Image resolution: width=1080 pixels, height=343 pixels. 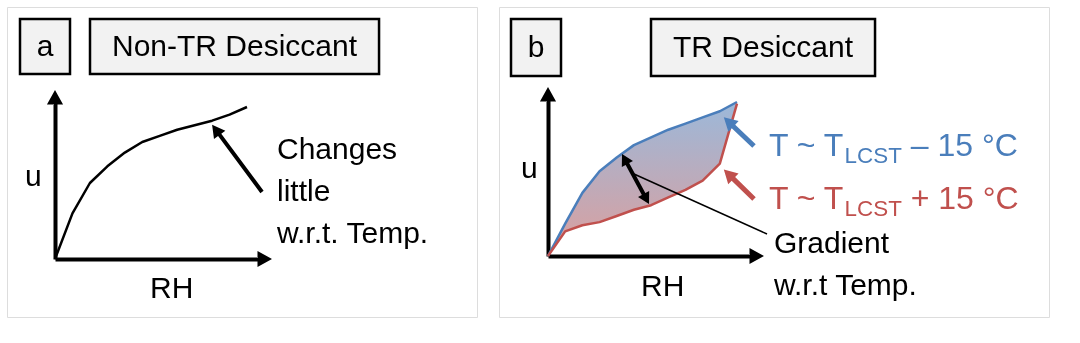 I want to click on text: a, so click(x=45, y=45).